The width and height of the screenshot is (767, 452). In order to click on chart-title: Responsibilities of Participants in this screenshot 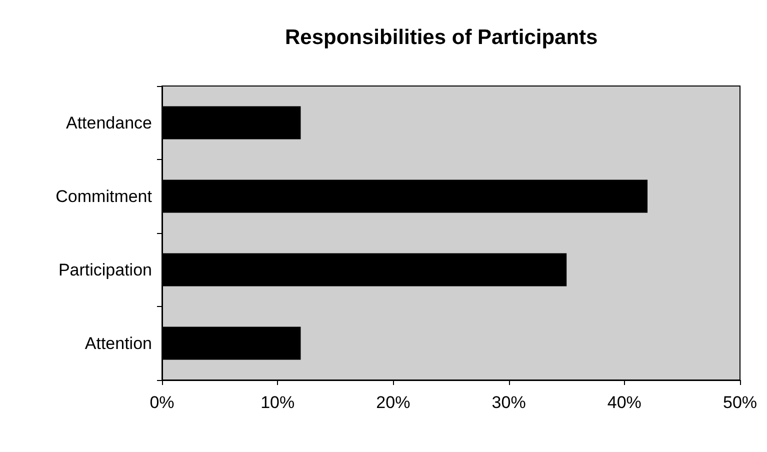, I will do `click(441, 37)`.